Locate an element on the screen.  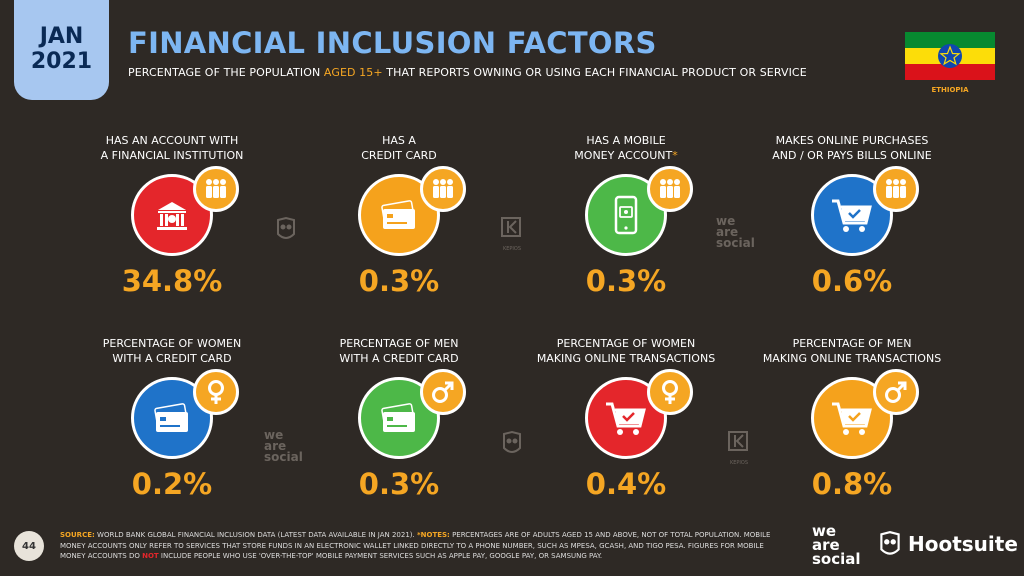
country-label: ETHIOPIA is located at coordinates (950, 90).